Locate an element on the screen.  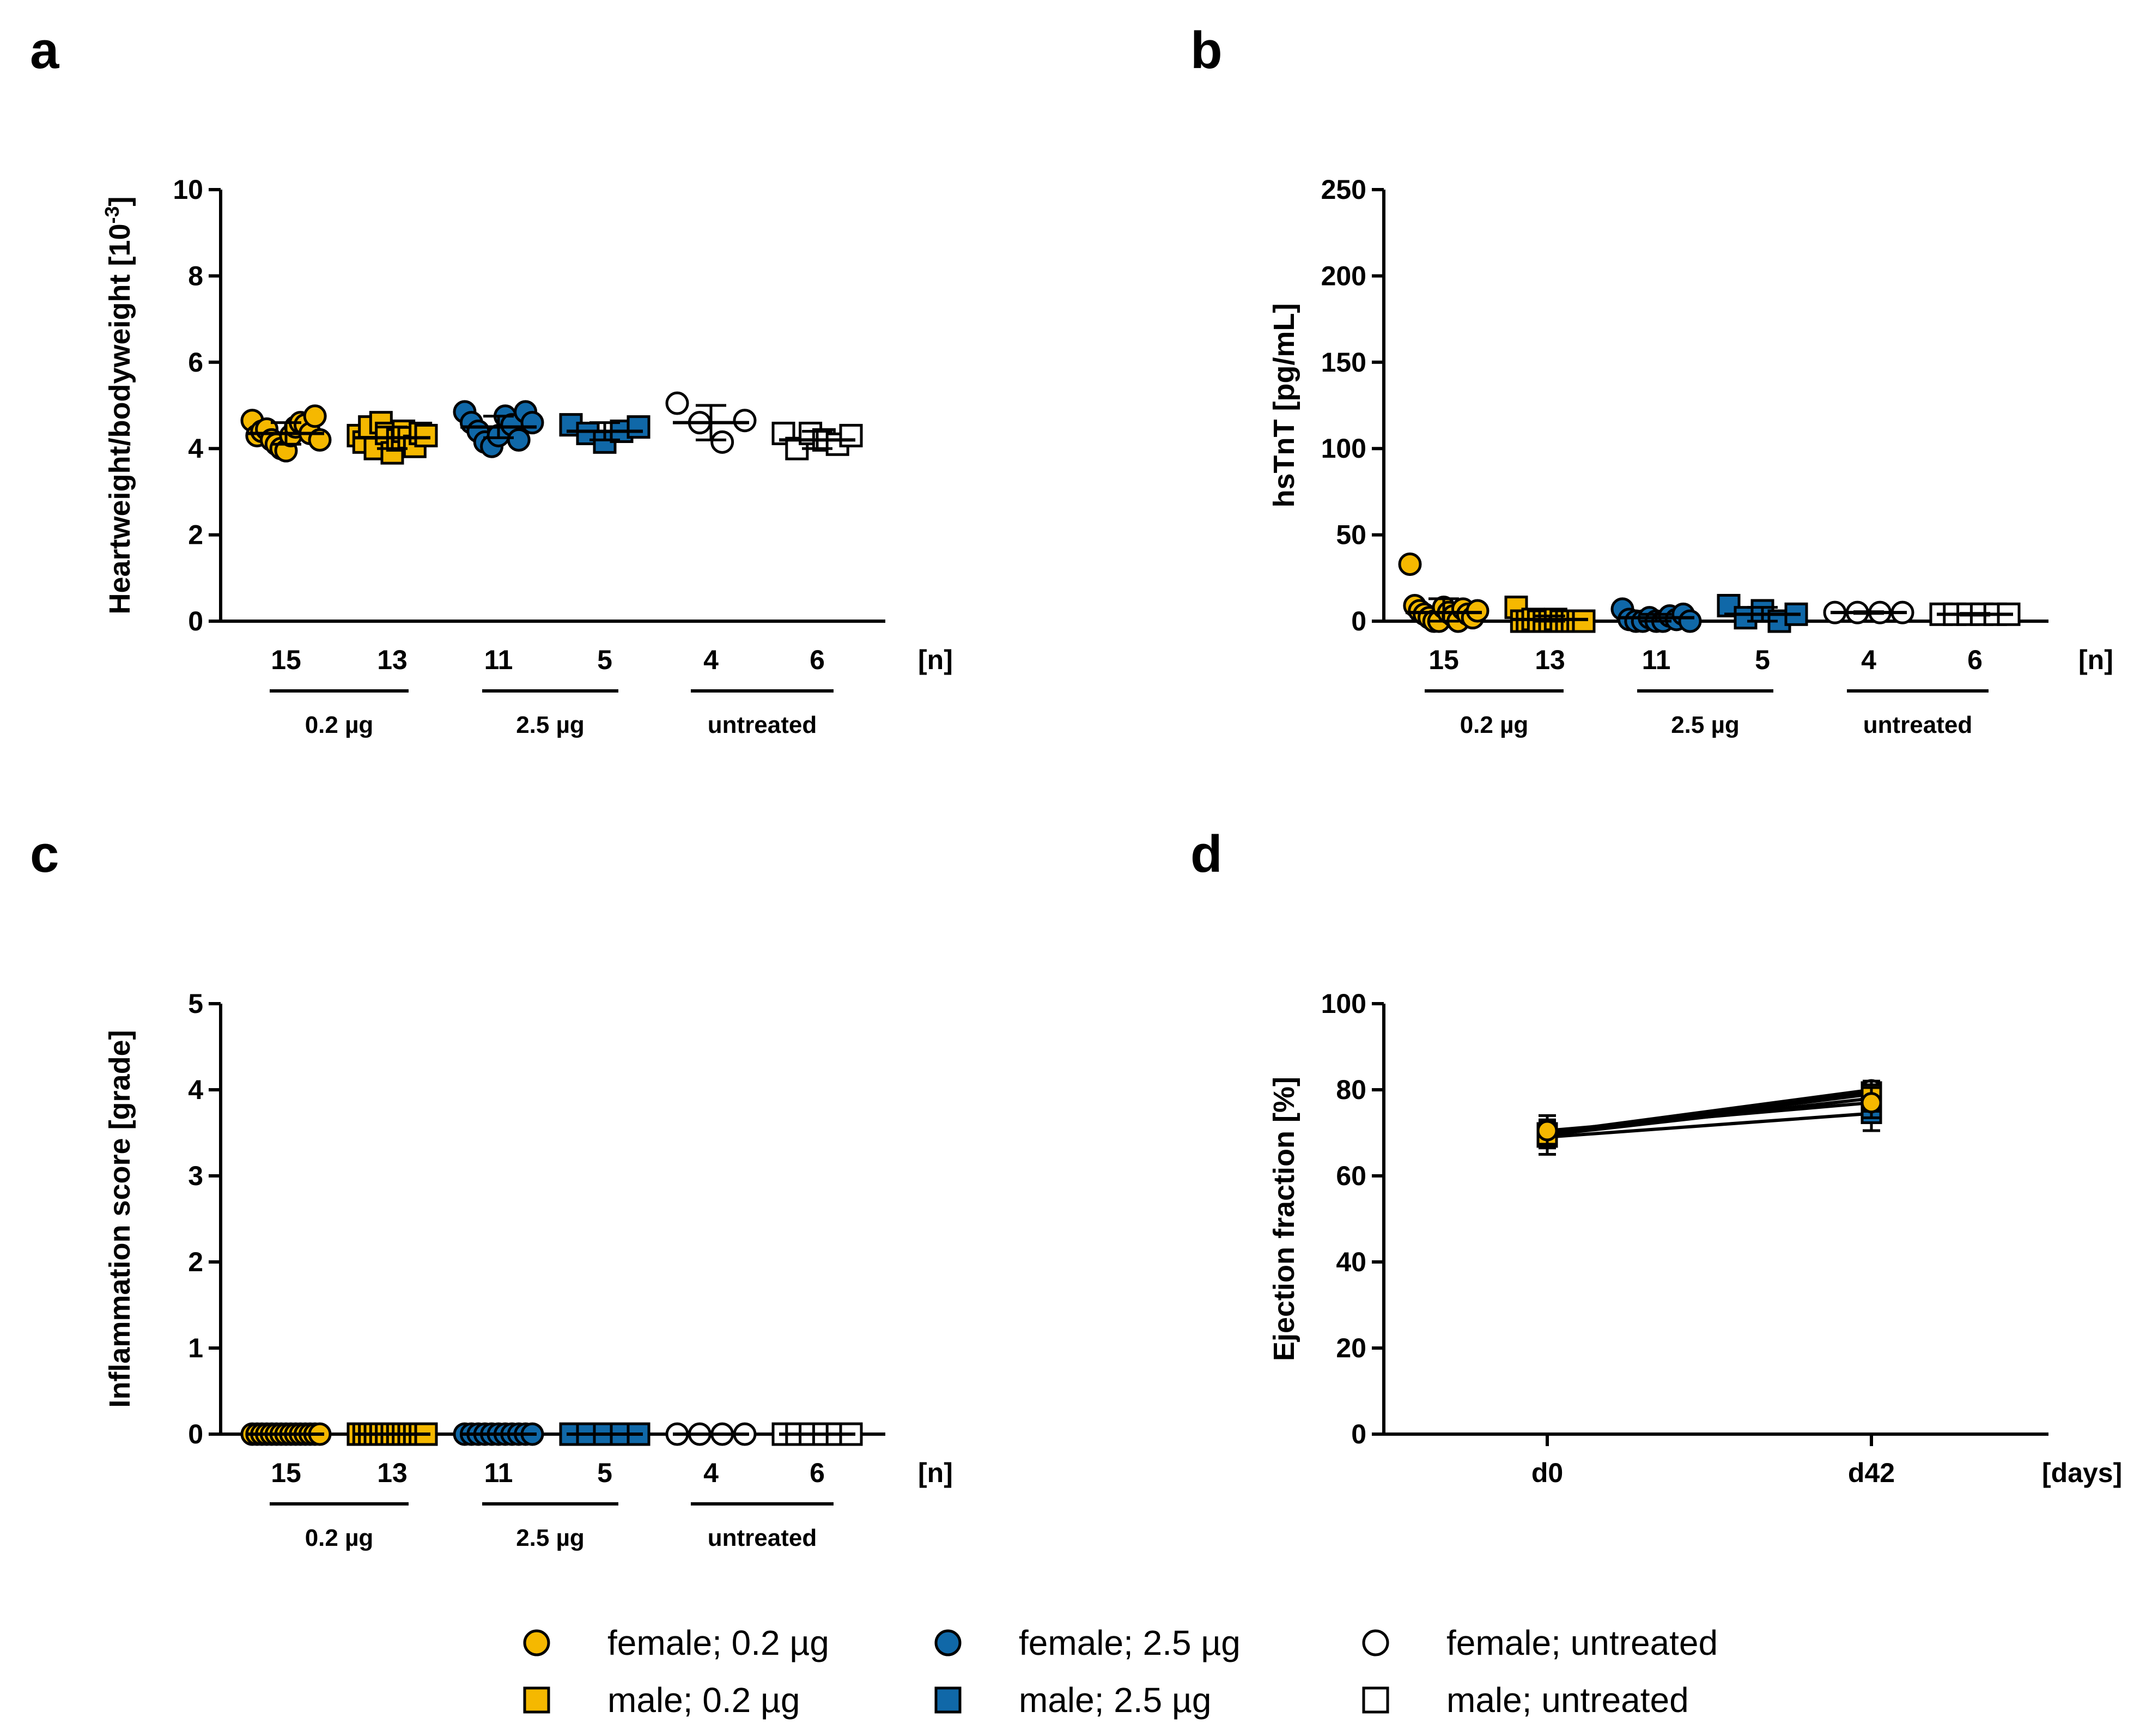
y-axis-title-c: Inflammation score [grade] is located at coordinates (120, 1218).